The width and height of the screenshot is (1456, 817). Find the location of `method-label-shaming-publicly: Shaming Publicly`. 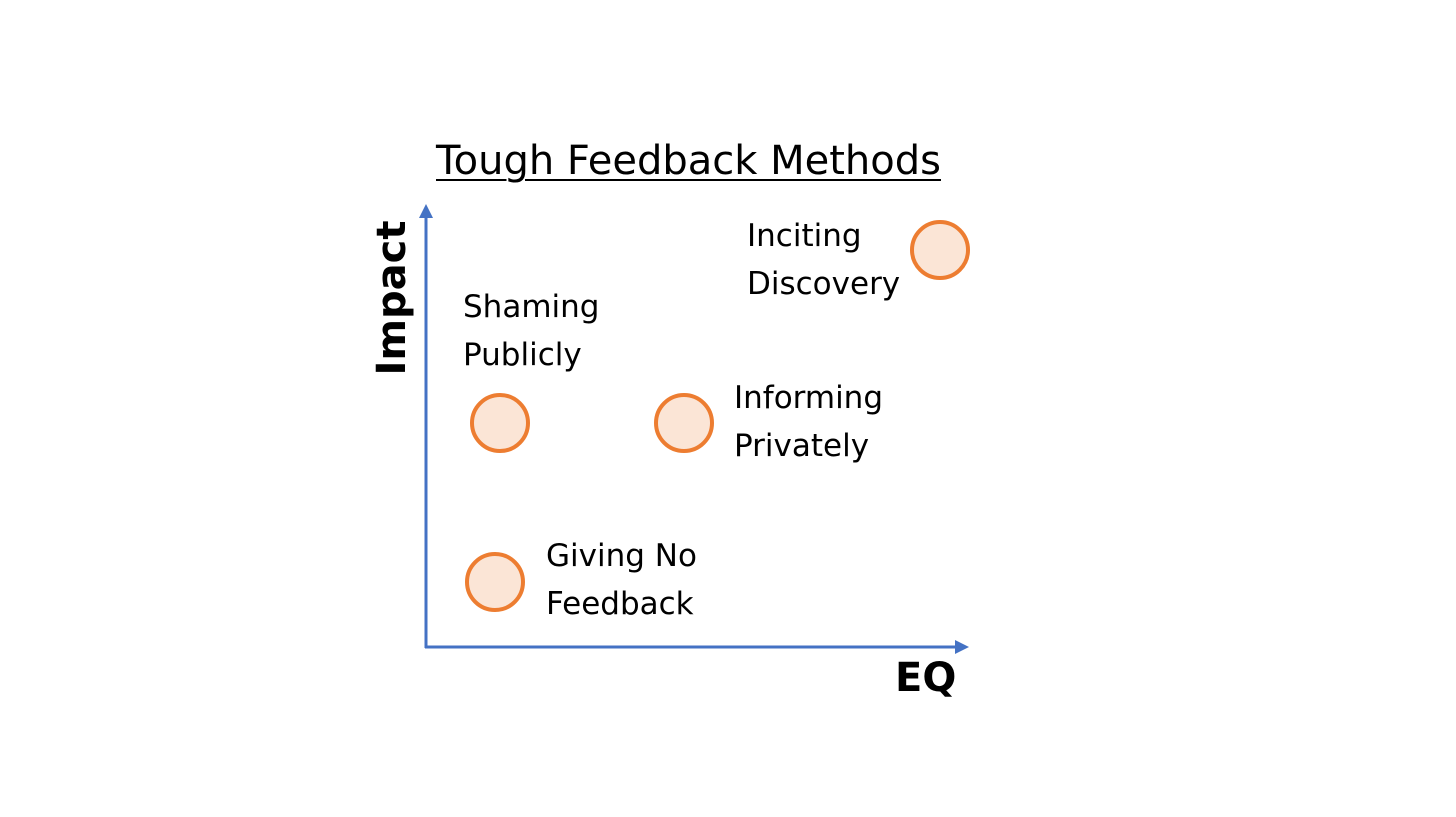

method-label-shaming-publicly: Shaming Publicly is located at coordinates (531, 331).